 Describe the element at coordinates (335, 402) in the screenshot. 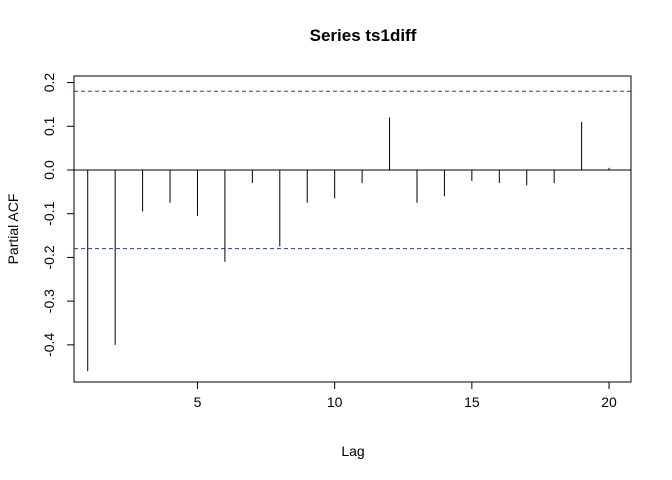

I see `x-tick-label: 10` at that location.